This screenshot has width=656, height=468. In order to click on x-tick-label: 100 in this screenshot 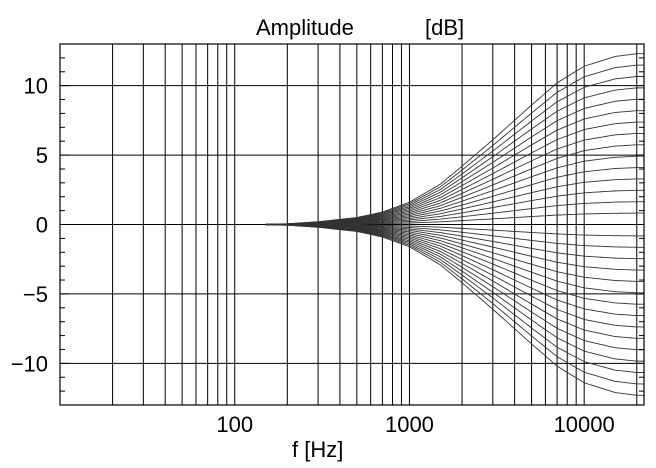, I will do `click(234, 424)`.